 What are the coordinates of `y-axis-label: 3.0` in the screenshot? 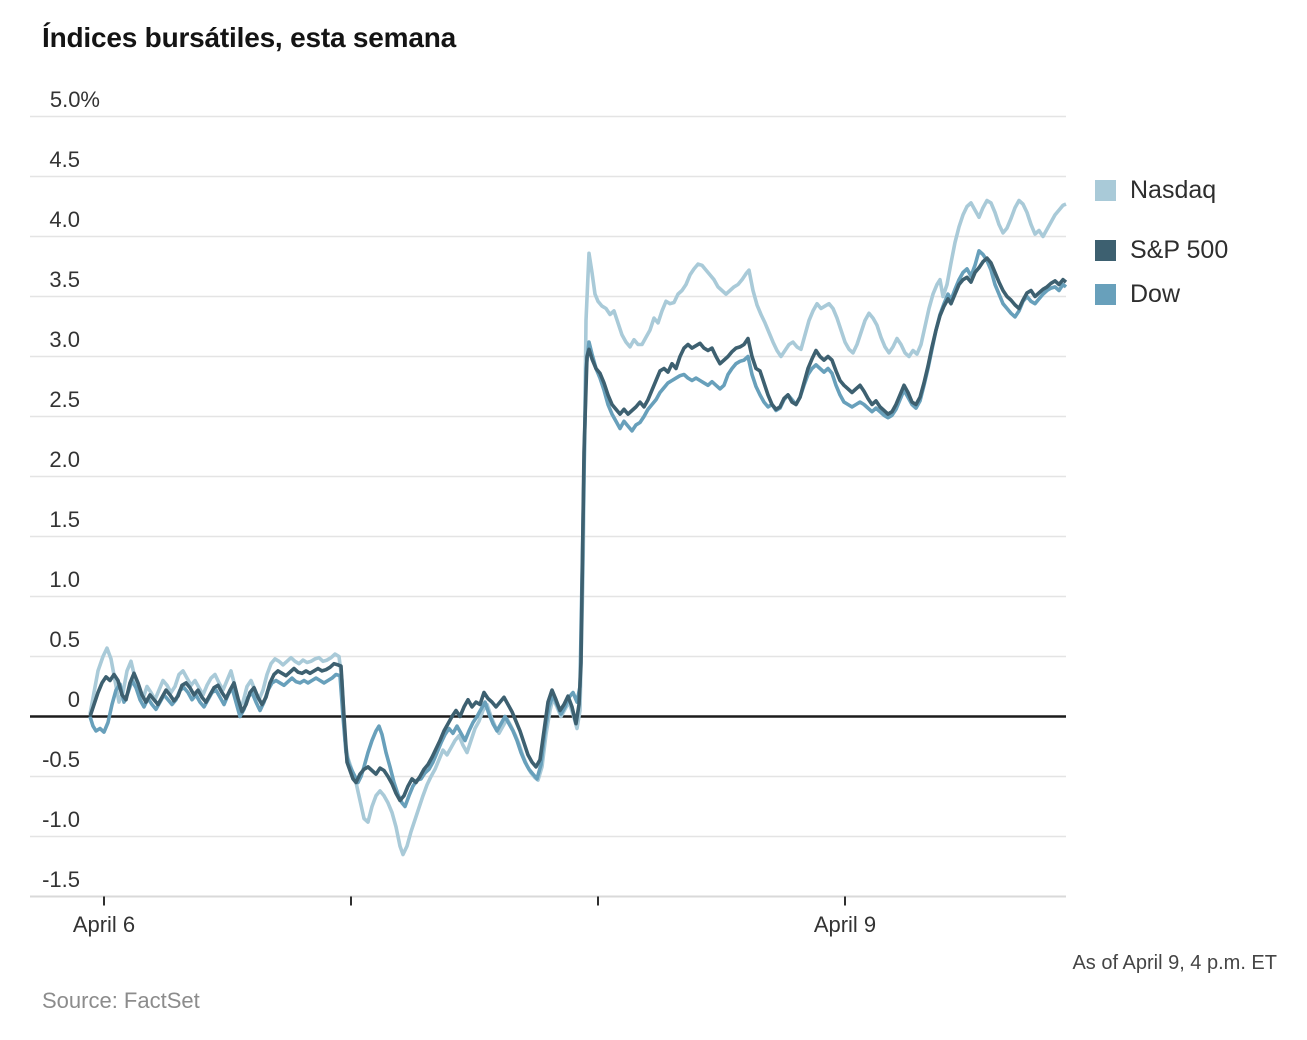 It's located at (64, 339).